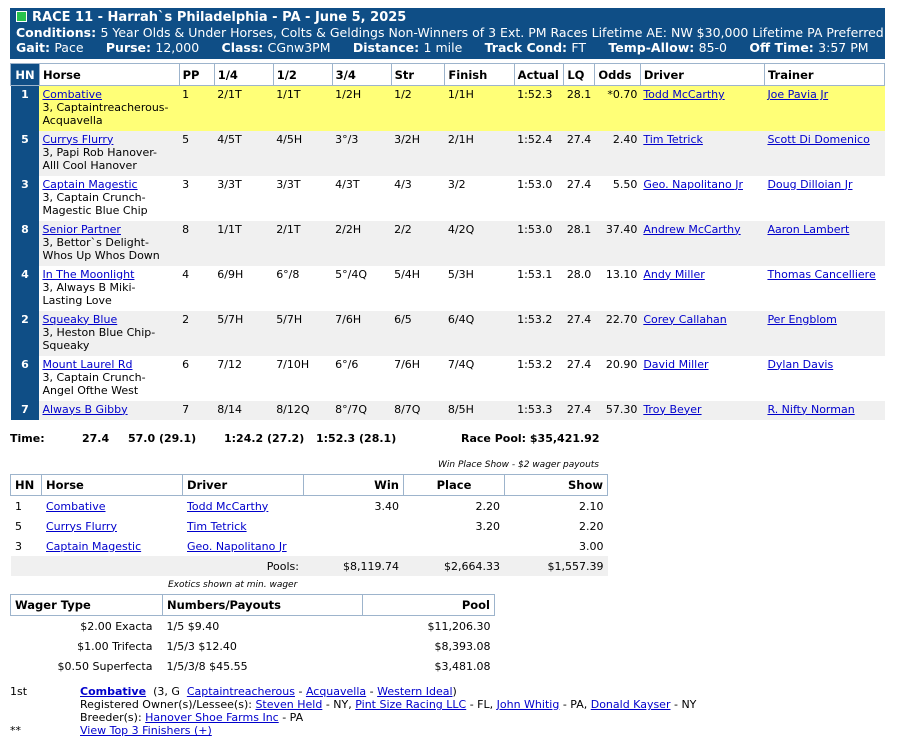  I want to click on cell-driver: Geo. Napolitano Jr, so click(702, 198).